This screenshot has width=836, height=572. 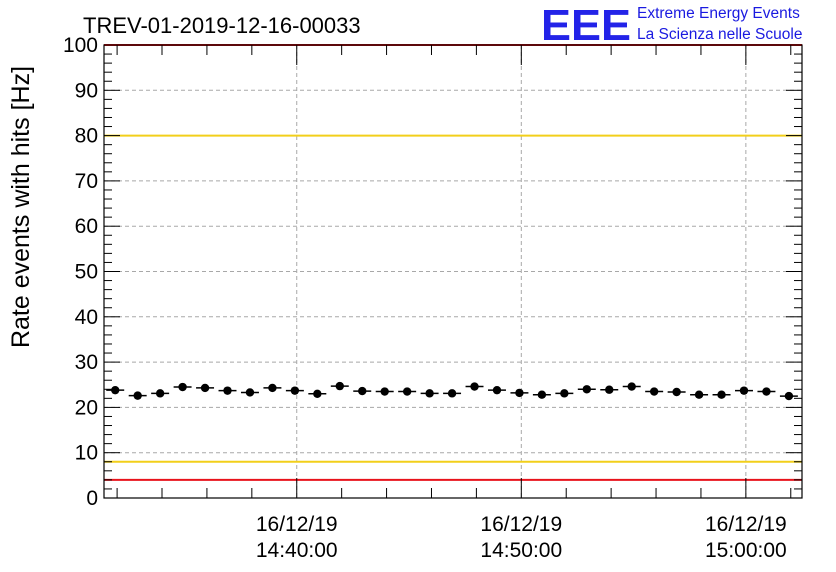 What do you see at coordinates (718, 13) in the screenshot?
I see `logo-line-1: Extreme Energy Events` at bounding box center [718, 13].